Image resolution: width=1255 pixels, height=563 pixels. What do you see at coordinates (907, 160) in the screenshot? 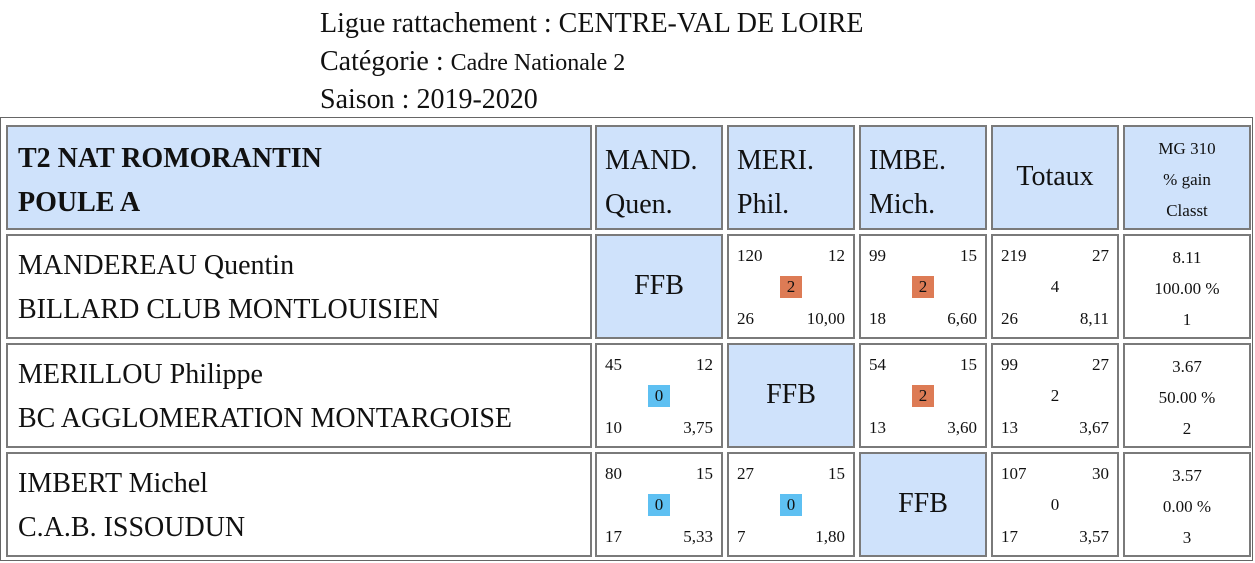
I see `column-header-line1: IMBE.` at bounding box center [907, 160].